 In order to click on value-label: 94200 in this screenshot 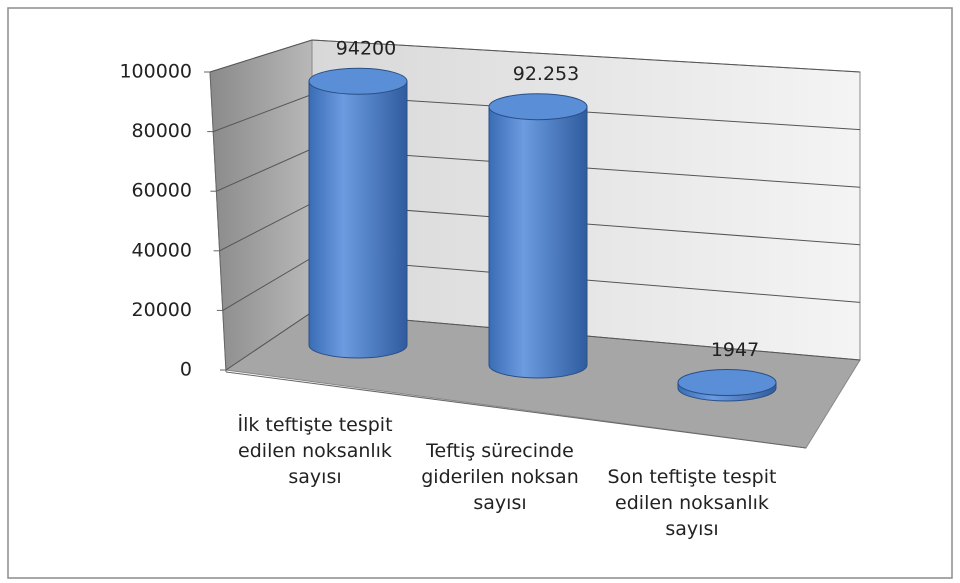, I will do `click(366, 49)`.